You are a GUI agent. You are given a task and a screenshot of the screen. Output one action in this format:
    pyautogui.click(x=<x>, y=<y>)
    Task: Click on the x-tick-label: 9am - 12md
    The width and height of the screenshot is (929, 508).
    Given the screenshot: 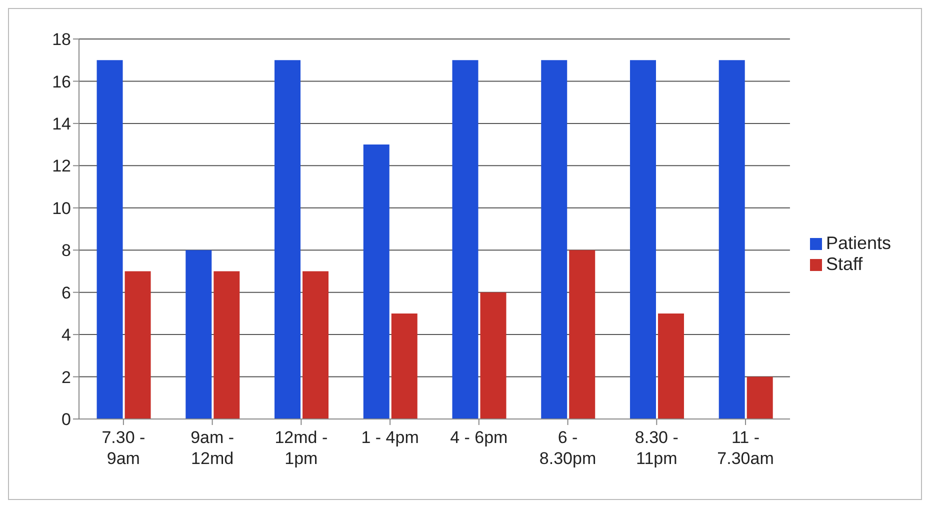 What is the action you would take?
    pyautogui.click(x=212, y=448)
    